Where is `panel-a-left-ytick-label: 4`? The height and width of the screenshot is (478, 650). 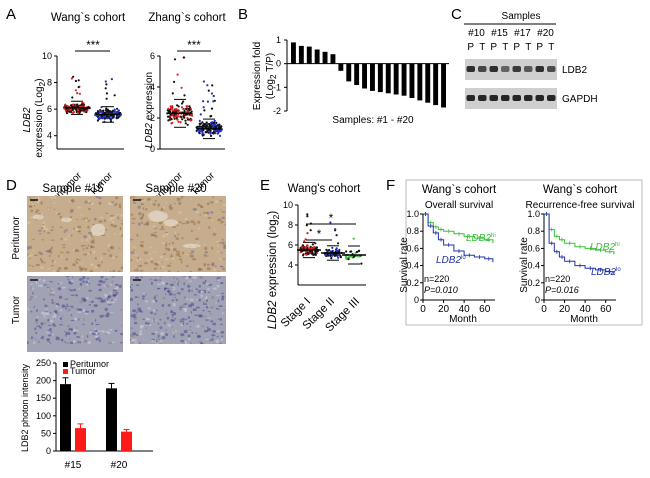
panel-a-left-ytick-label: 4 is located at coordinates (49, 136).